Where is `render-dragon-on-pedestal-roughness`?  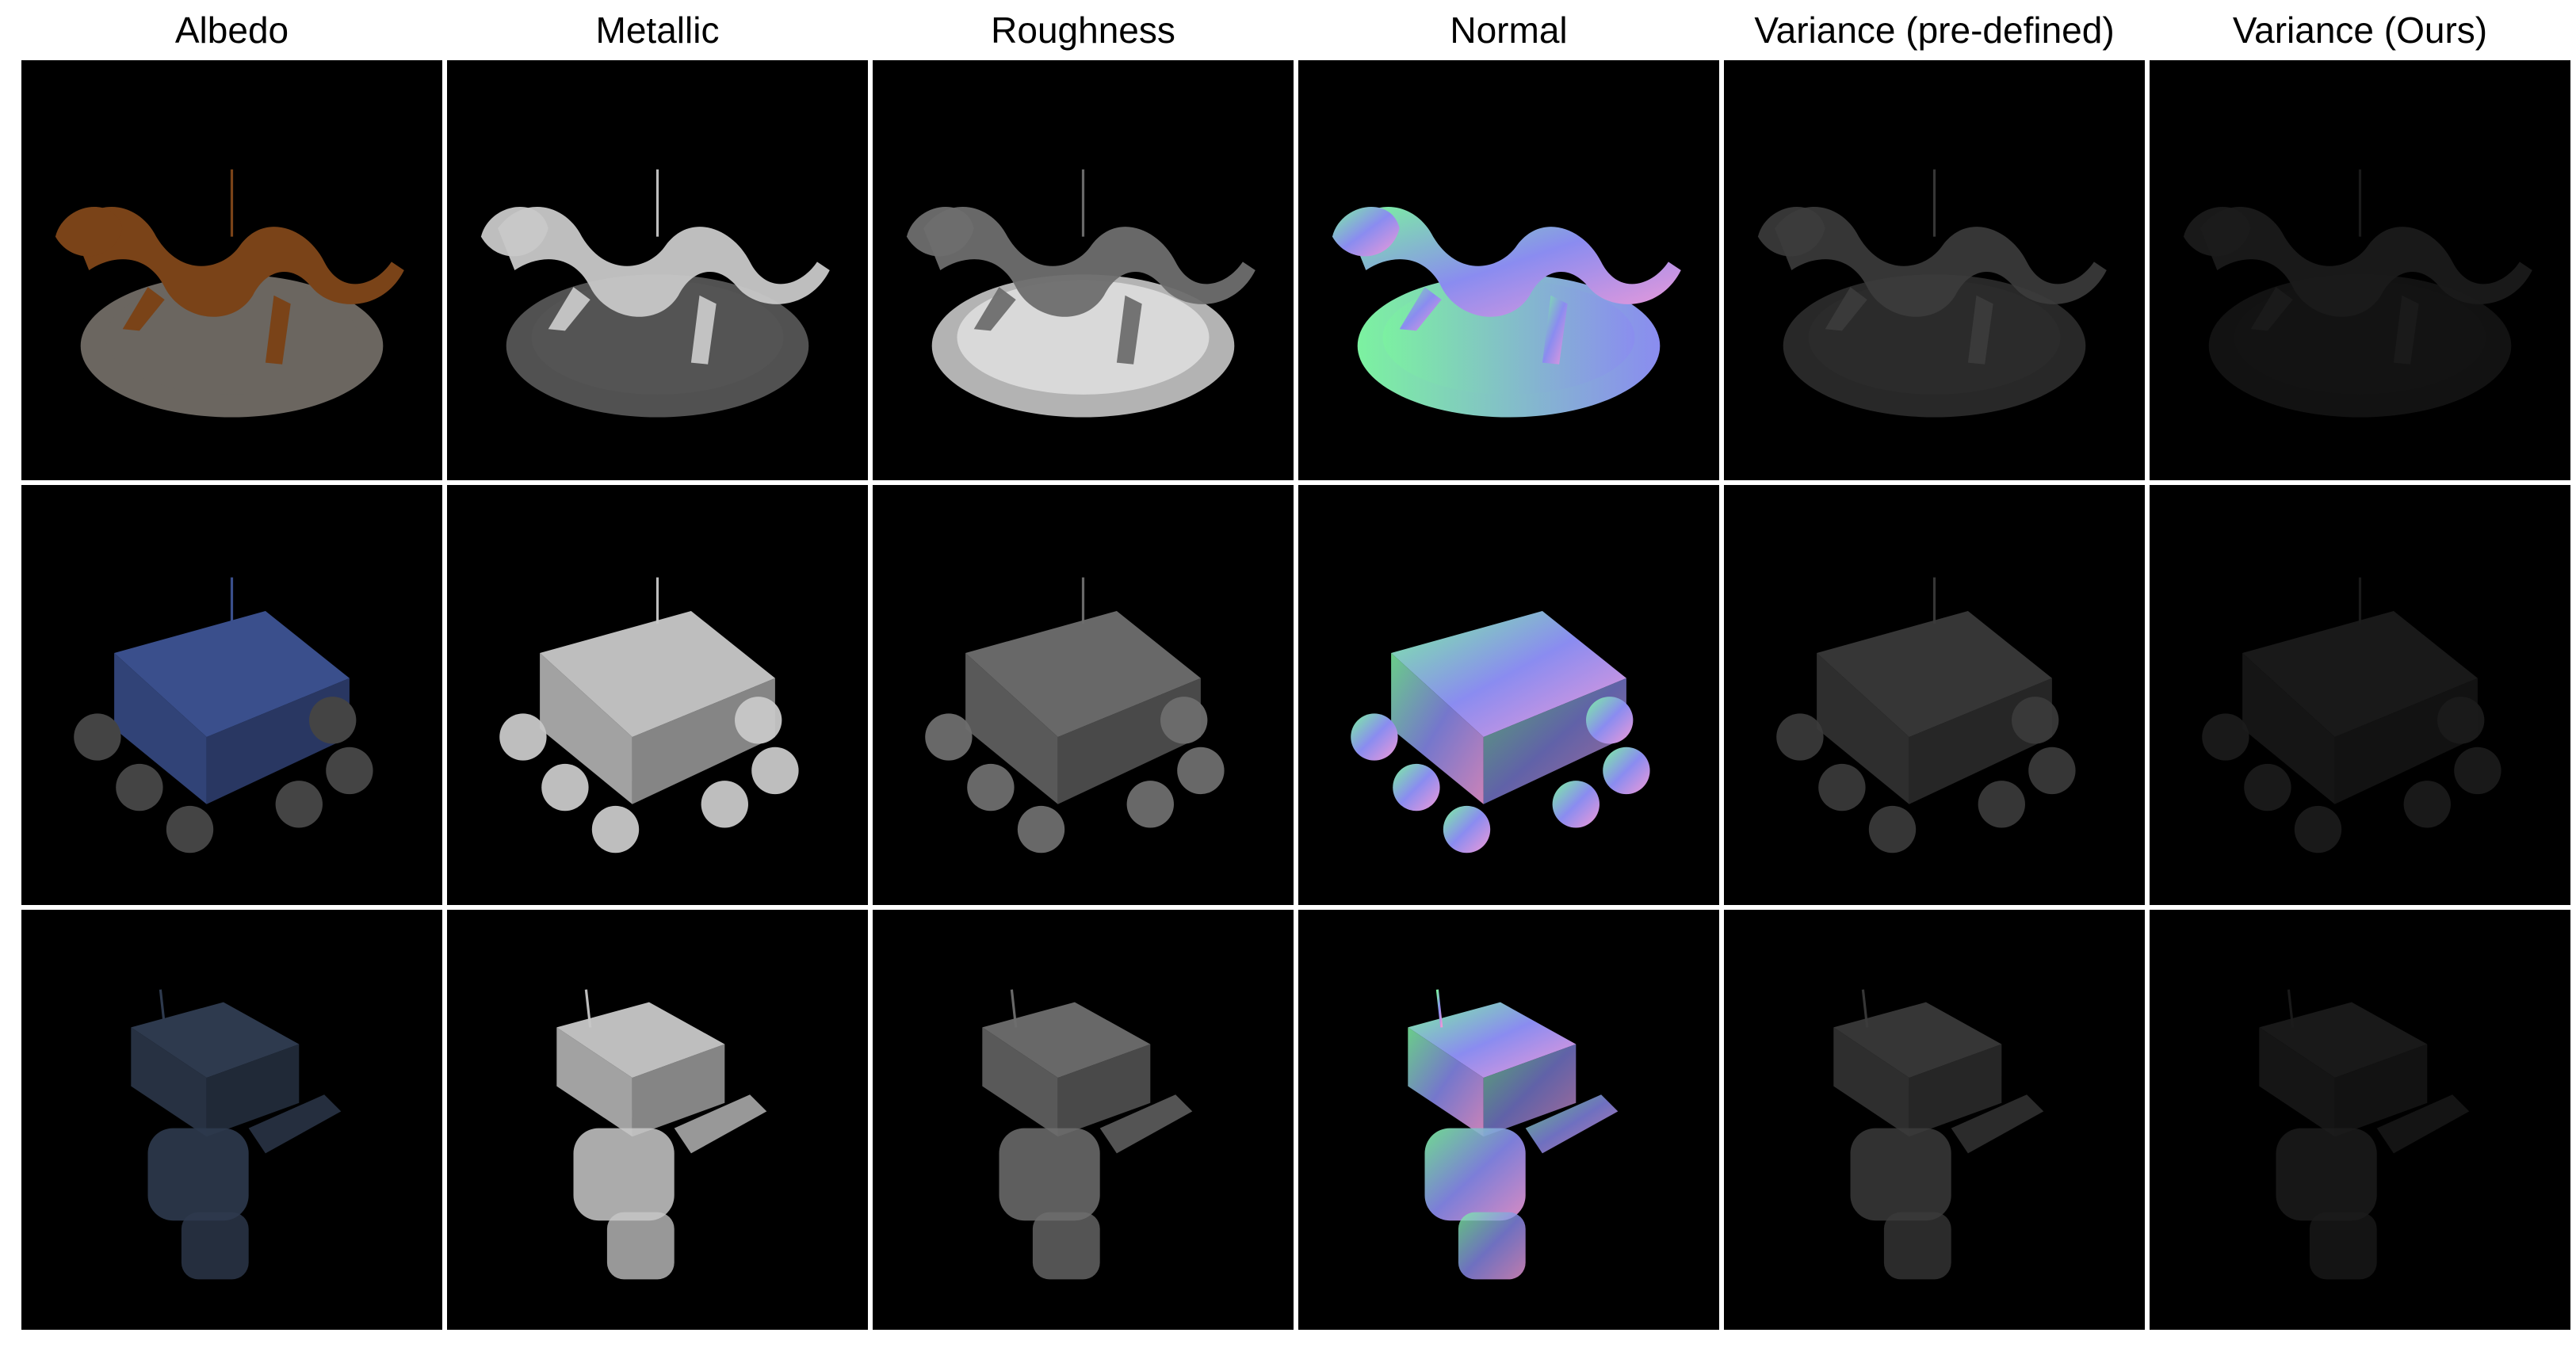 render-dragon-on-pedestal-roughness is located at coordinates (1083, 270).